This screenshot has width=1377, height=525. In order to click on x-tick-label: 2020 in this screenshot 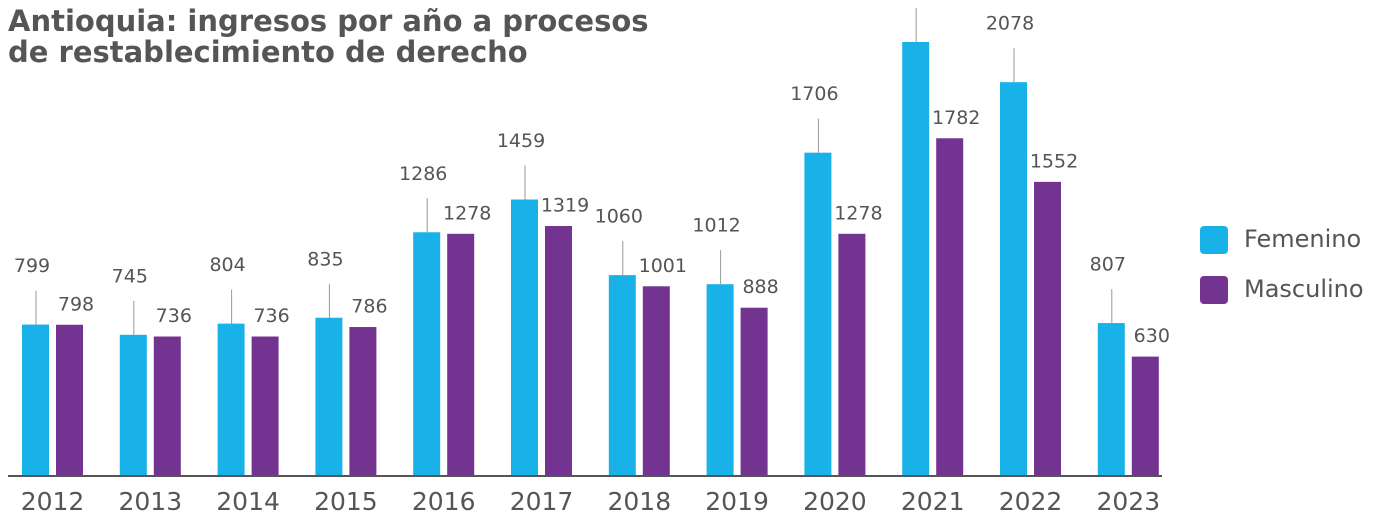, I will do `click(835, 501)`.